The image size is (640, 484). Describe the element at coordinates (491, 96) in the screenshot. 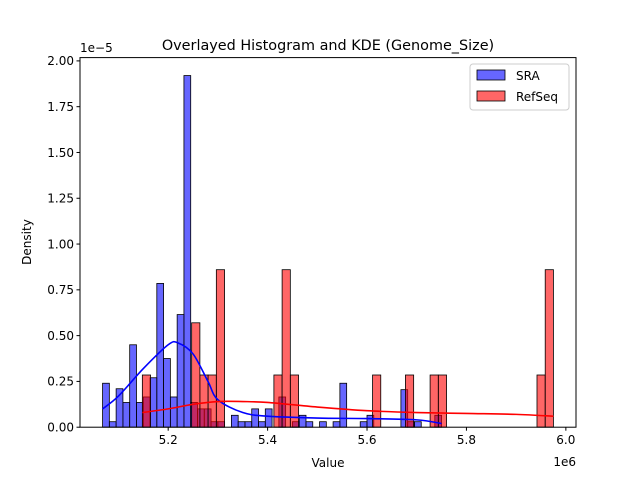

I see `legend-swatch-refseq` at that location.